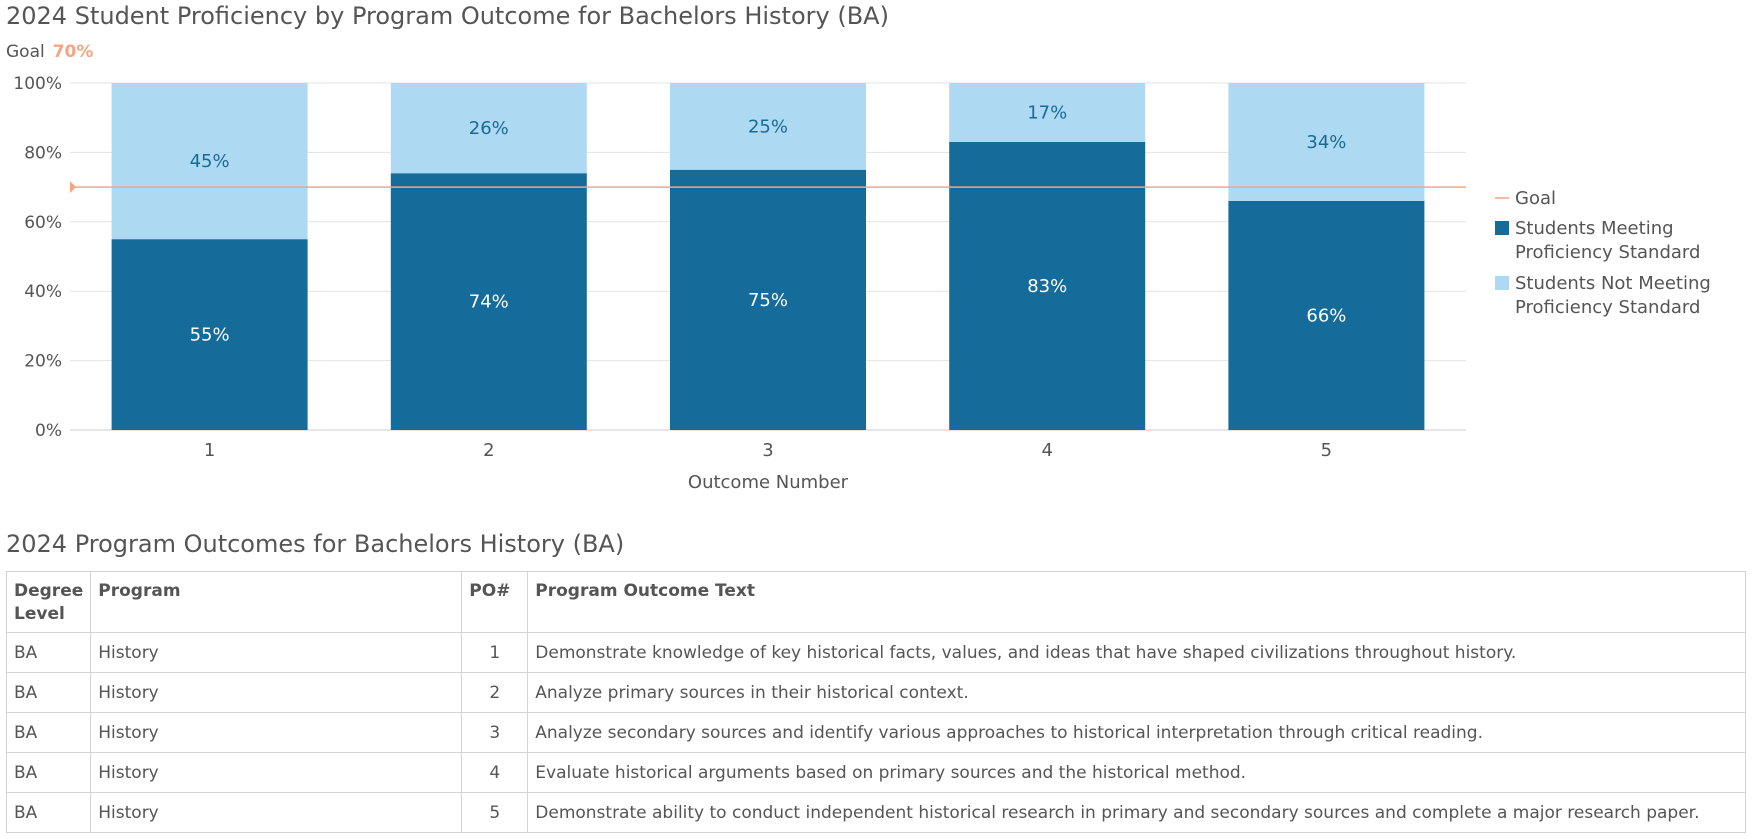 The height and width of the screenshot is (839, 1753). What do you see at coordinates (48, 602) in the screenshot?
I see `header-degree-level: Degree Level` at bounding box center [48, 602].